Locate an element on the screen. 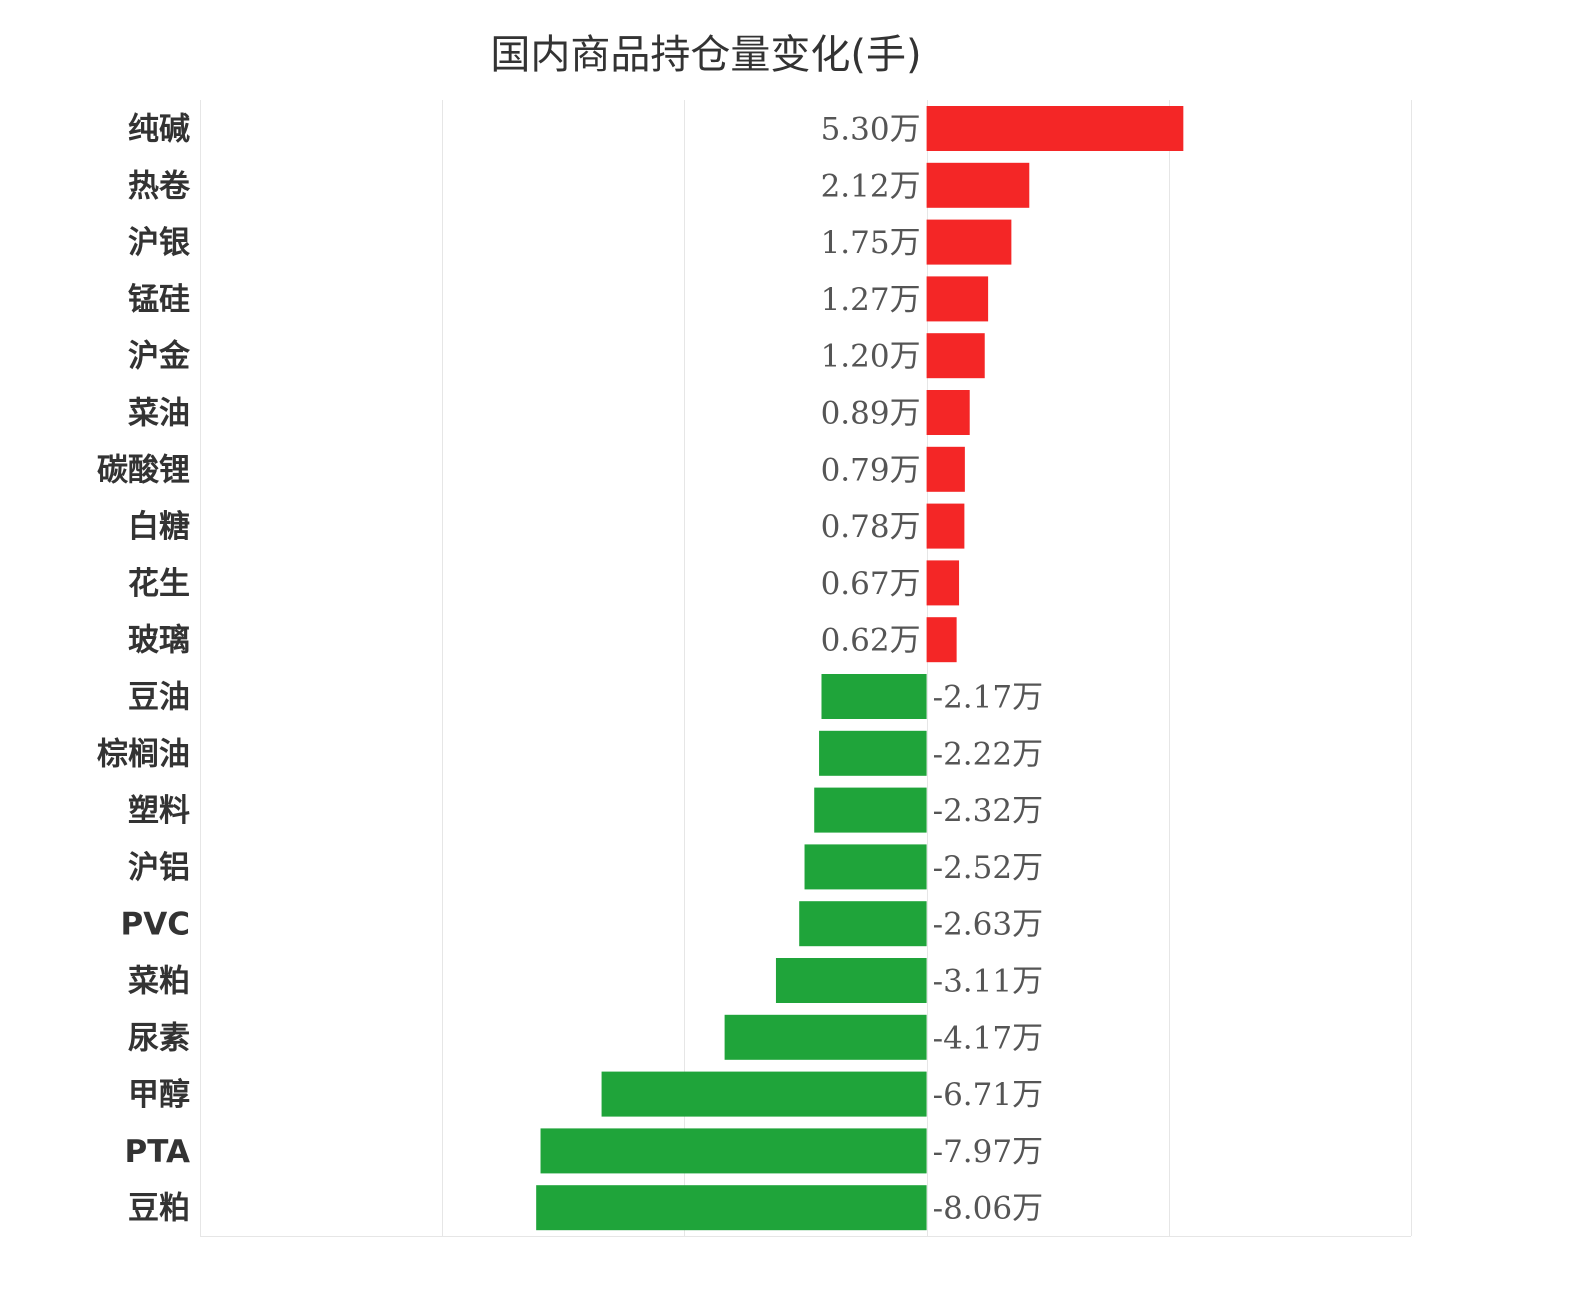 This screenshot has width=1573, height=1300. data-label: -4.17万 is located at coordinates (988, 1038).